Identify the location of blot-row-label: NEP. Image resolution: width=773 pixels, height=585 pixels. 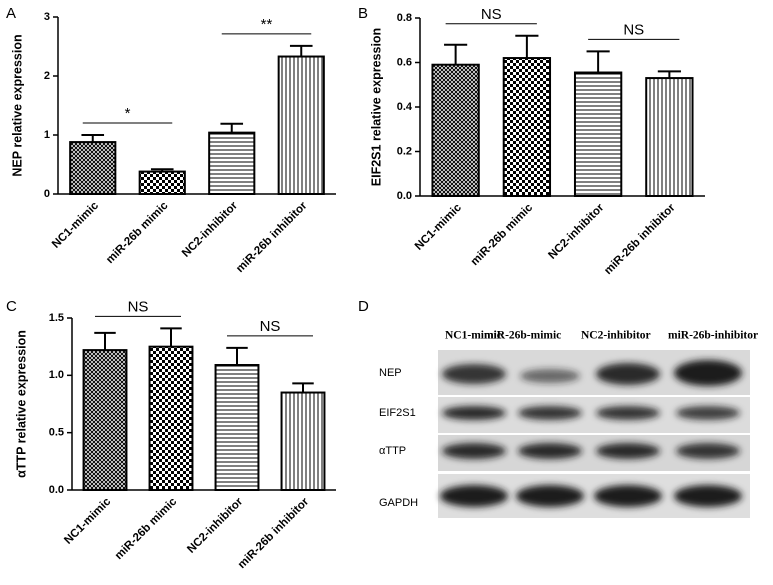
(390, 373).